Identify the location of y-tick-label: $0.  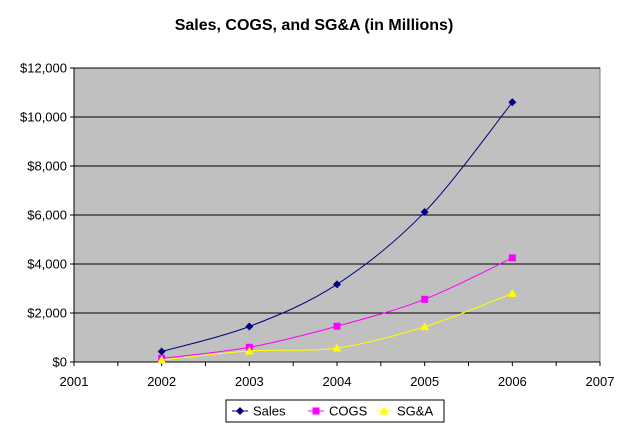
(60, 362).